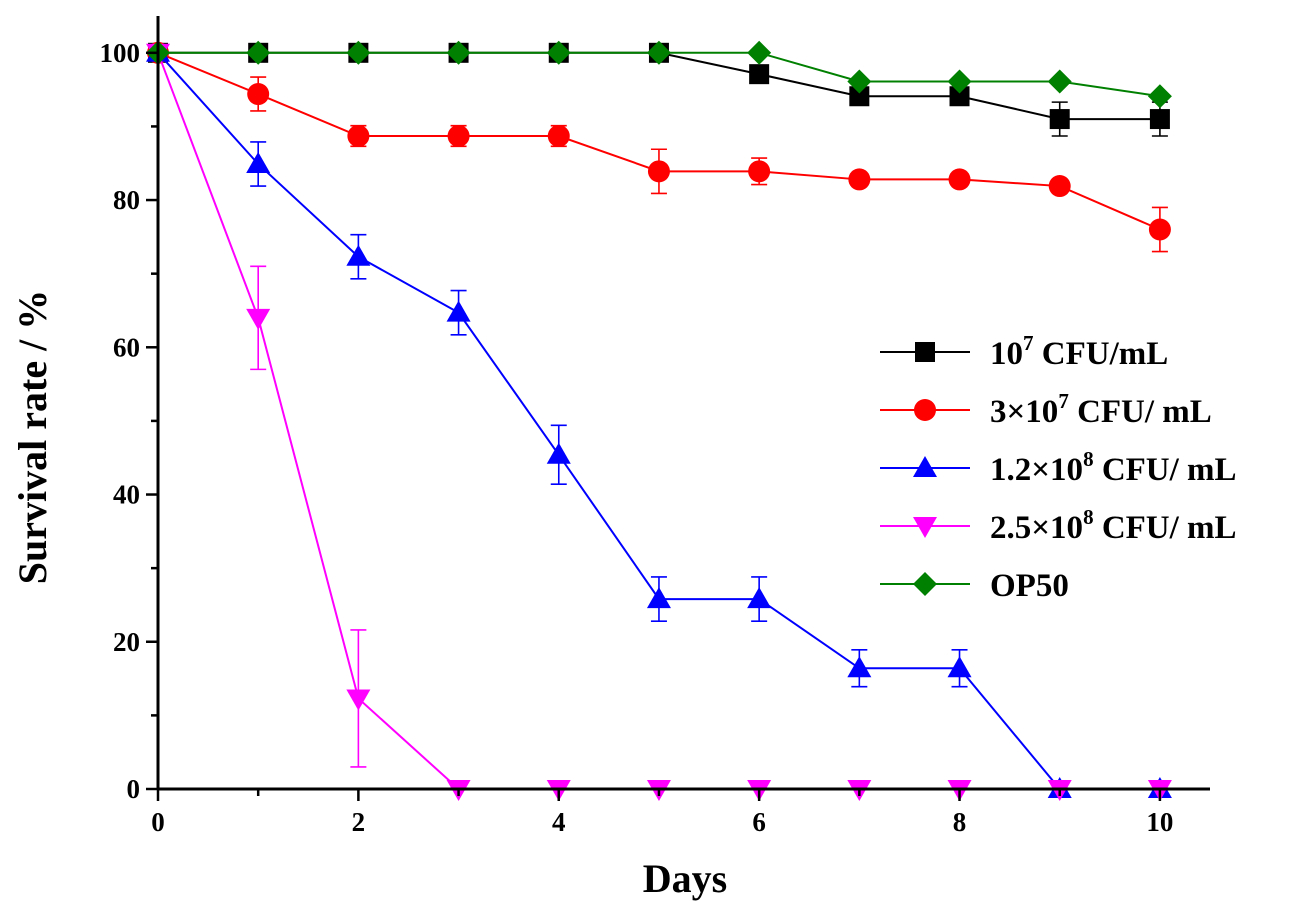 The height and width of the screenshot is (914, 1303). What do you see at coordinates (559, 822) in the screenshot?
I see `x-tick-label: 4` at bounding box center [559, 822].